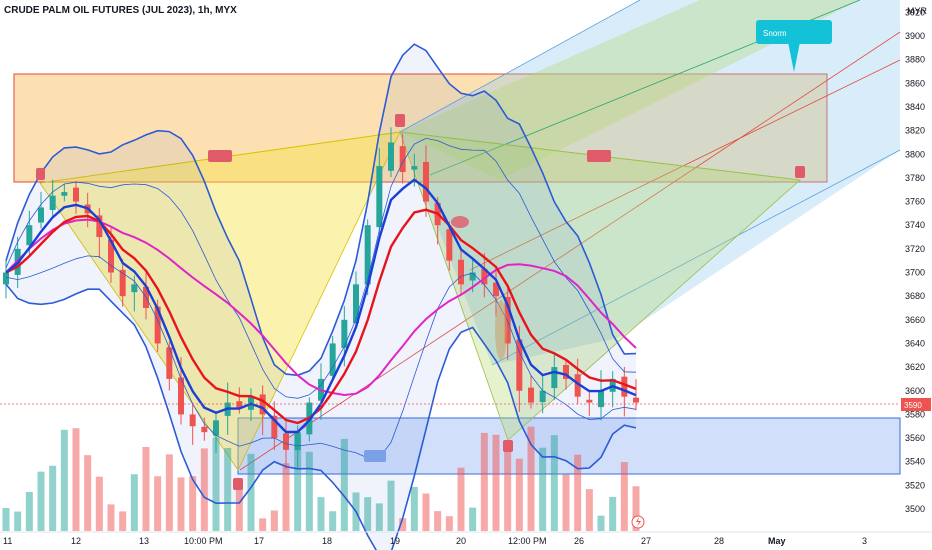 The height and width of the screenshot is (550, 932). Describe the element at coordinates (777, 541) in the screenshot. I see `time-tick-label: May` at that location.